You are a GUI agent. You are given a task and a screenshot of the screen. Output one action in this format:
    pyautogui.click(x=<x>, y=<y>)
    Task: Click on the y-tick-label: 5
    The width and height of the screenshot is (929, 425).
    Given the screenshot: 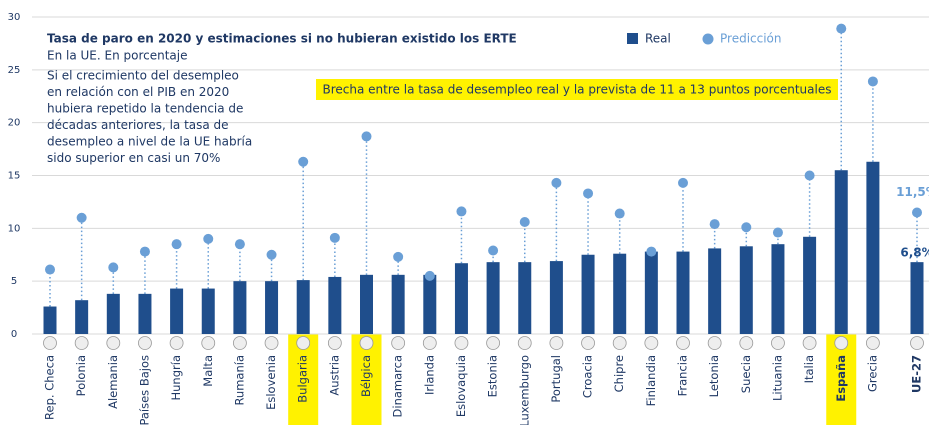 What is the action you would take?
    pyautogui.click(x=14, y=281)
    